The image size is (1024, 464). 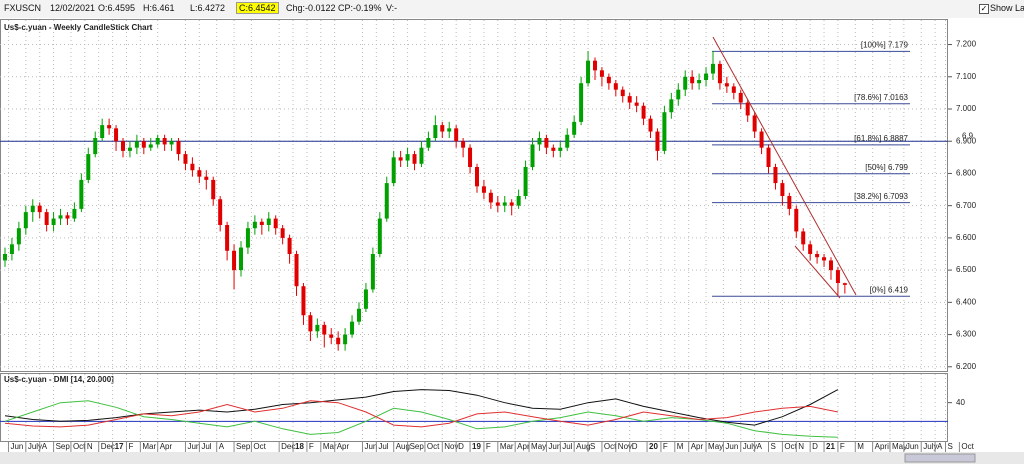 I want to click on x-tick-label: D, so click(x=461, y=446).